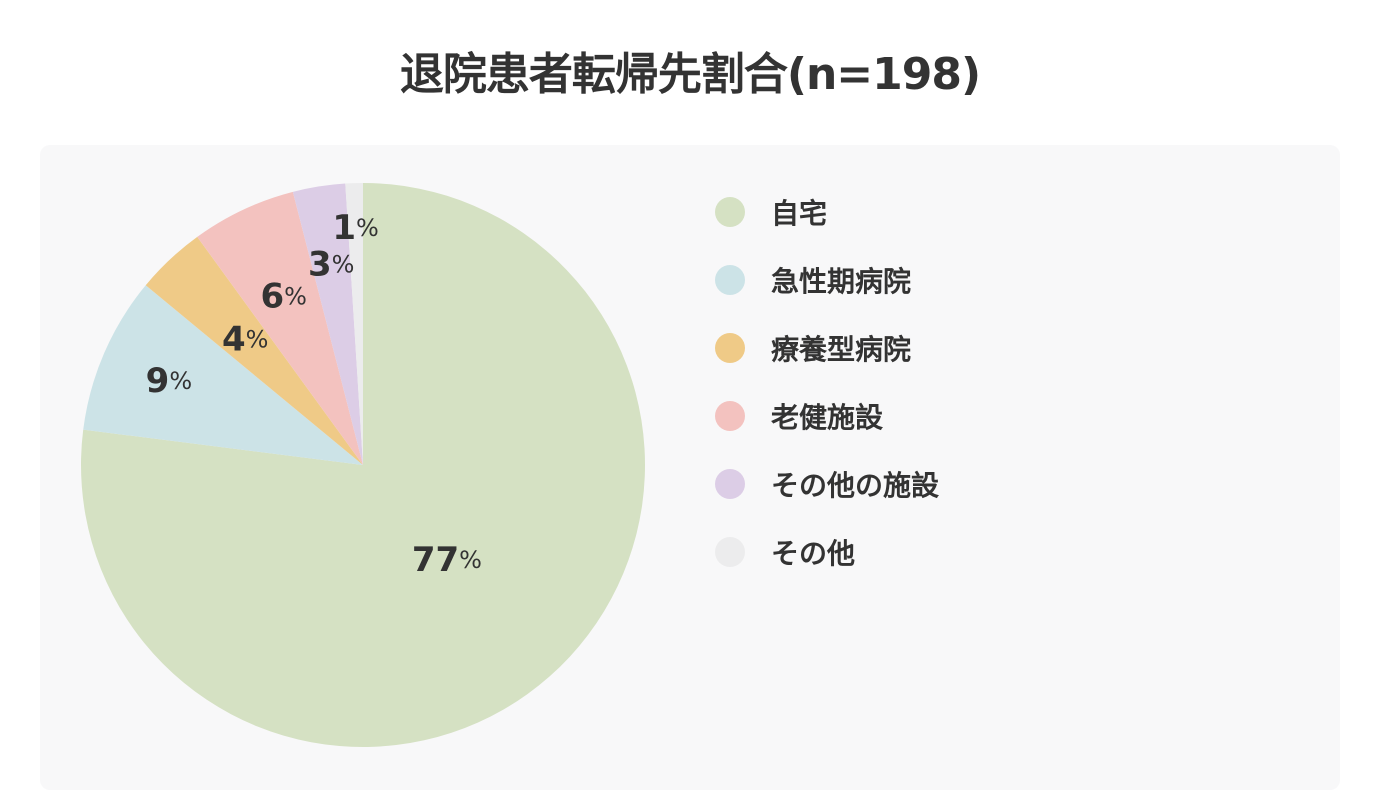 The image size is (1380, 800). What do you see at coordinates (169, 381) in the screenshot?
I see `slice-label-2: 9%` at bounding box center [169, 381].